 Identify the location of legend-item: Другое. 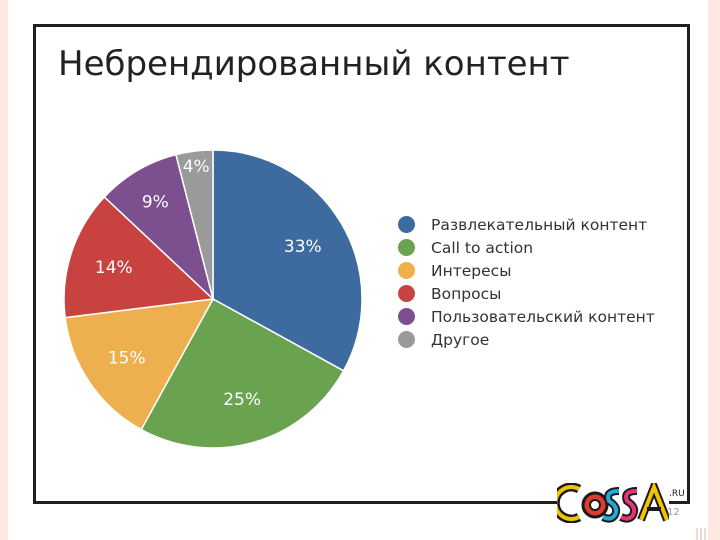
(526, 339).